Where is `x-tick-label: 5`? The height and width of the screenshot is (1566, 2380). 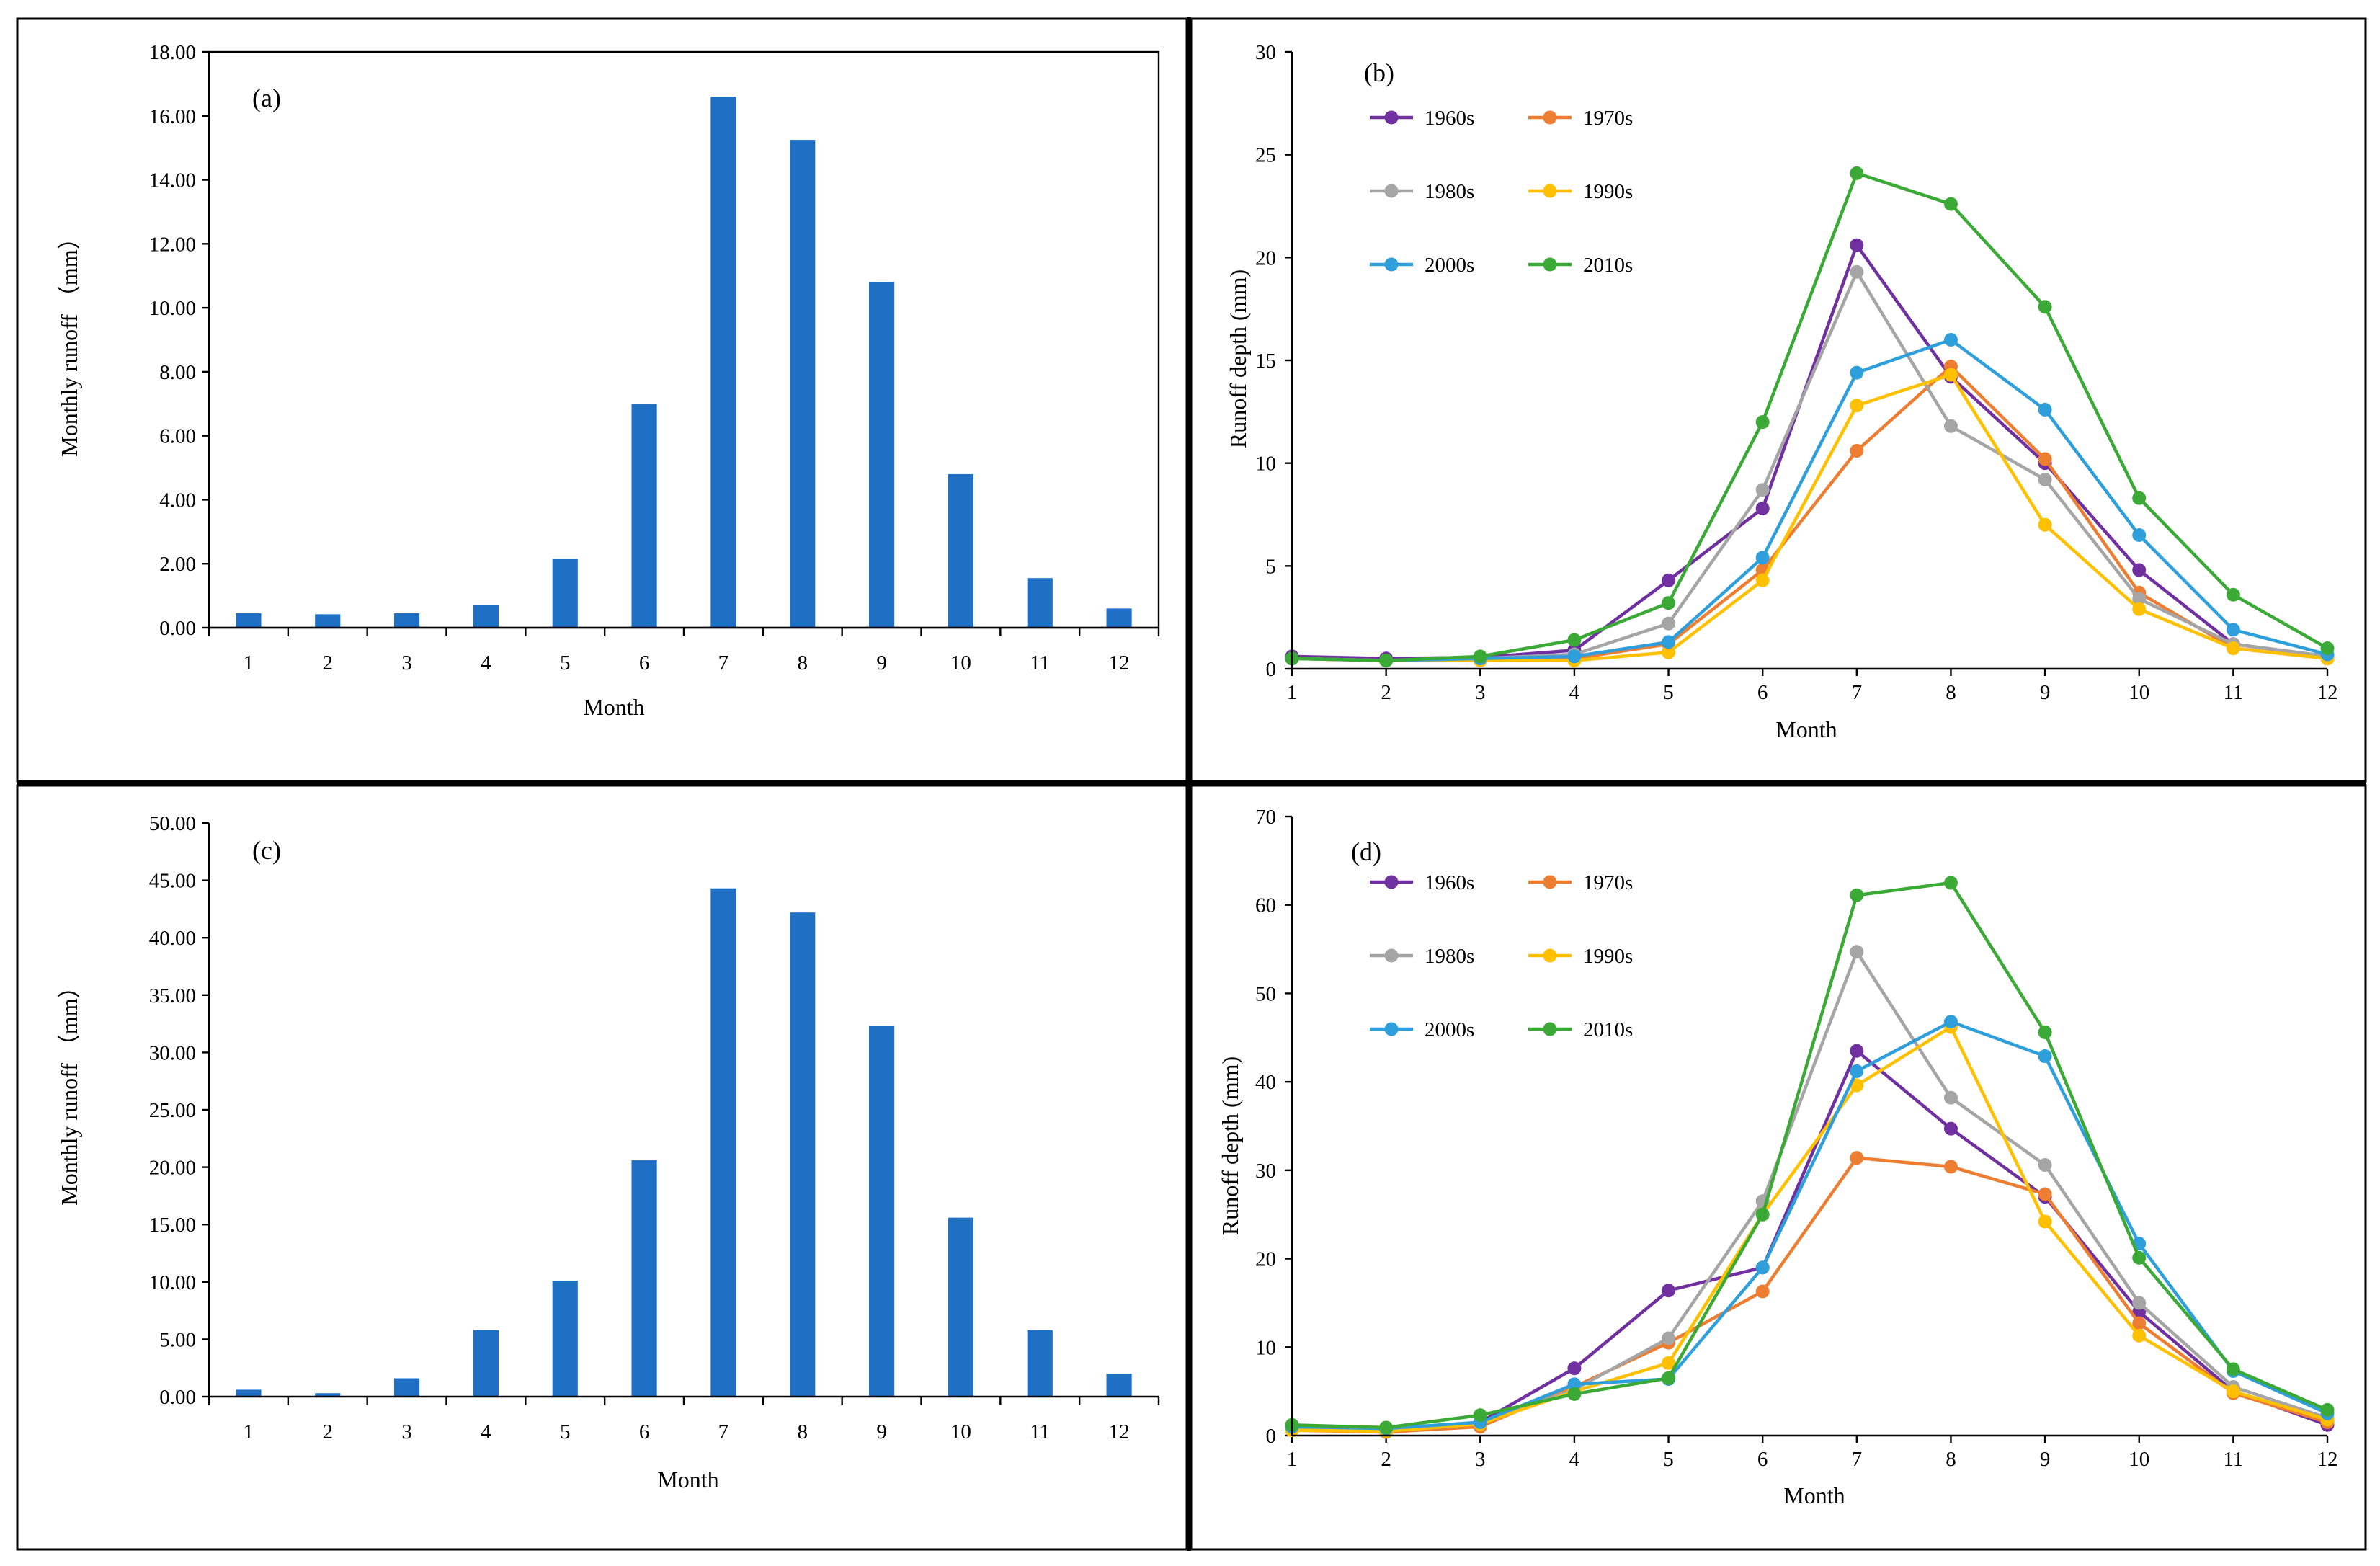 x-tick-label: 5 is located at coordinates (565, 1431).